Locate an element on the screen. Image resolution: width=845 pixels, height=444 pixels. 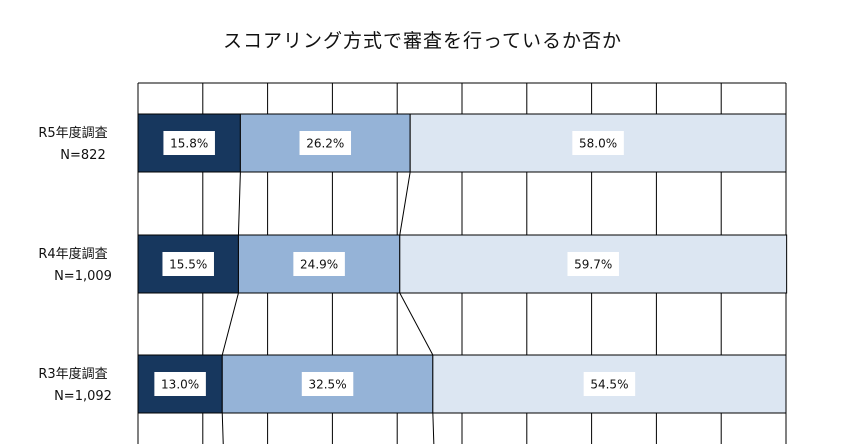
data-label: 24.9% is located at coordinates (319, 265).